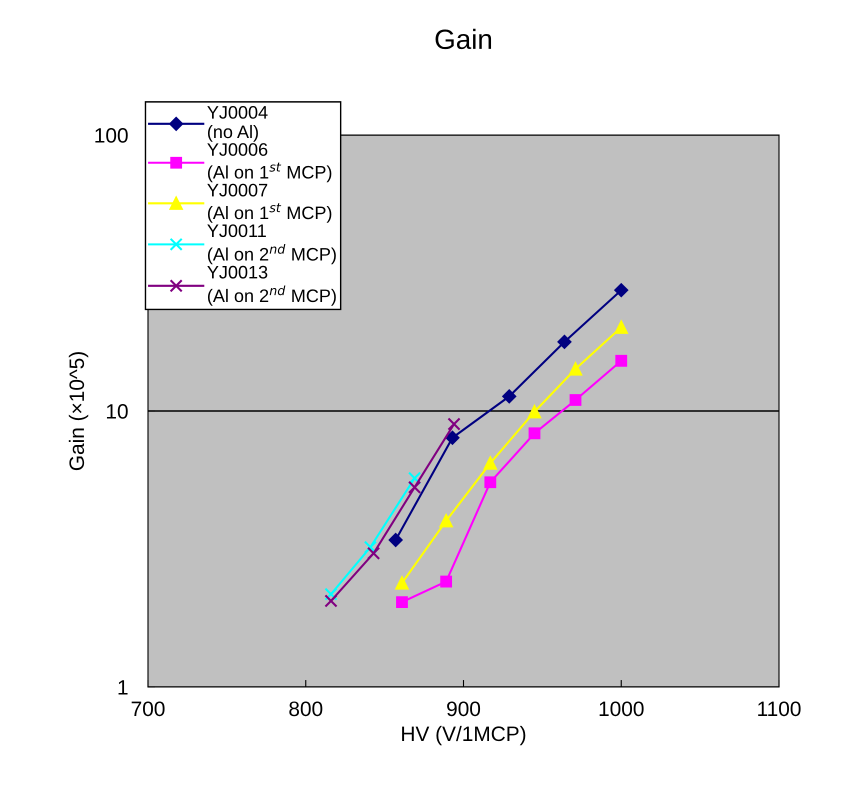 The image size is (841, 805). I want to click on x-tick-label: 700, so click(148, 708).